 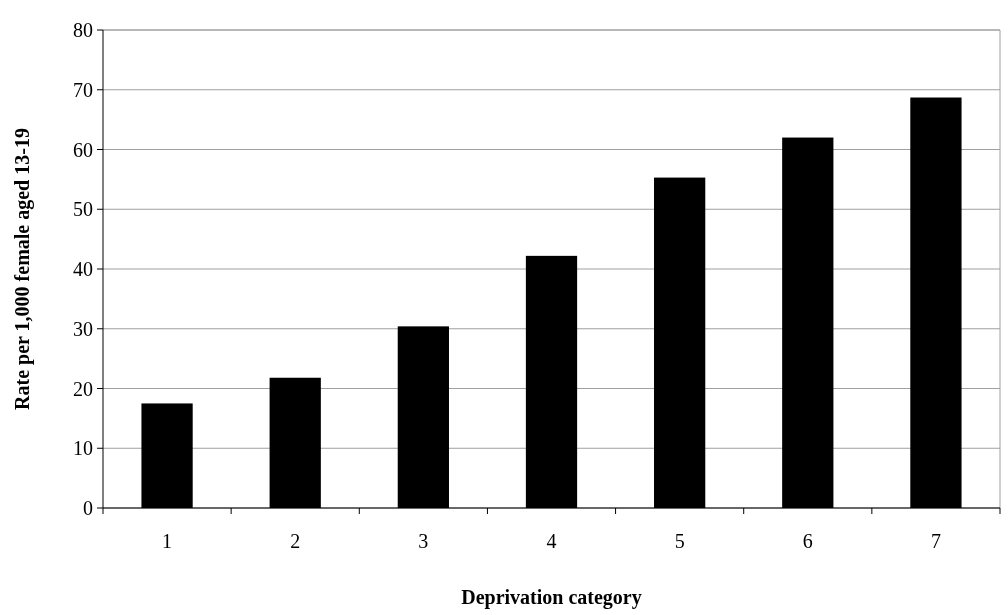 What do you see at coordinates (83, 448) in the screenshot?
I see `y-tick-label: 10` at bounding box center [83, 448].